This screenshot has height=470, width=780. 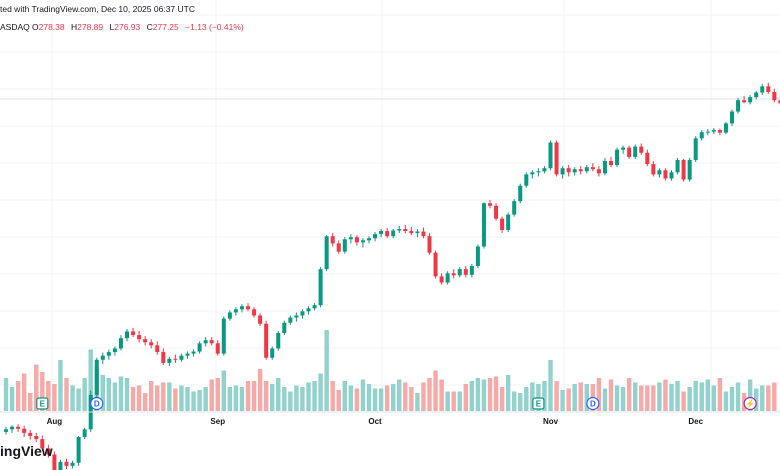 What do you see at coordinates (55, 421) in the screenshot?
I see `time-axis-label: Aug` at bounding box center [55, 421].